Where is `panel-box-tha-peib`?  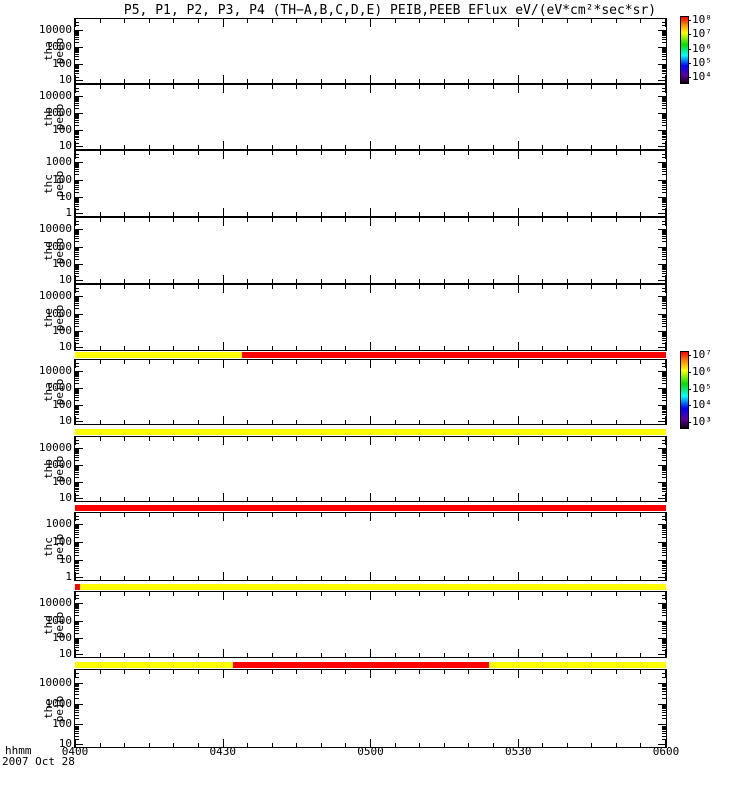 panel-box-tha-peib is located at coordinates (370, 392).